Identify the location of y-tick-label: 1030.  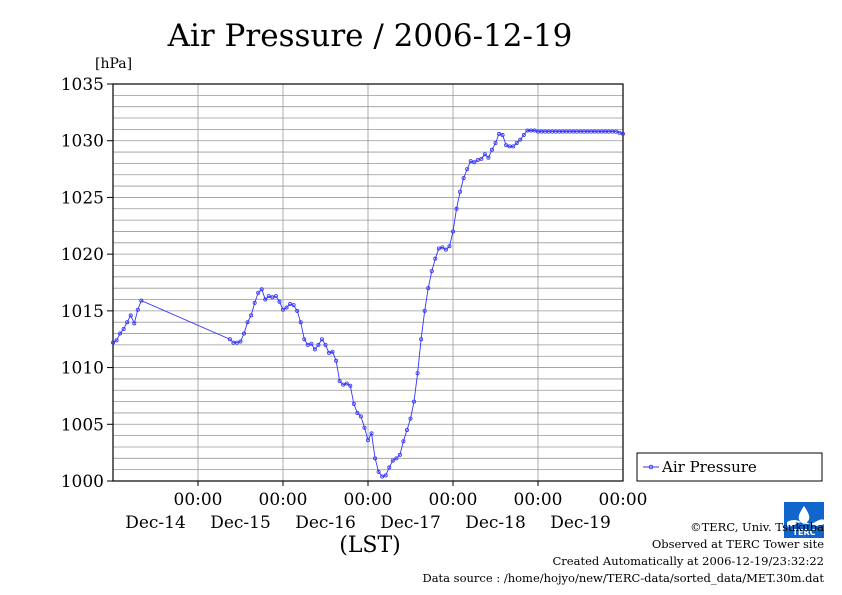
(82, 142).